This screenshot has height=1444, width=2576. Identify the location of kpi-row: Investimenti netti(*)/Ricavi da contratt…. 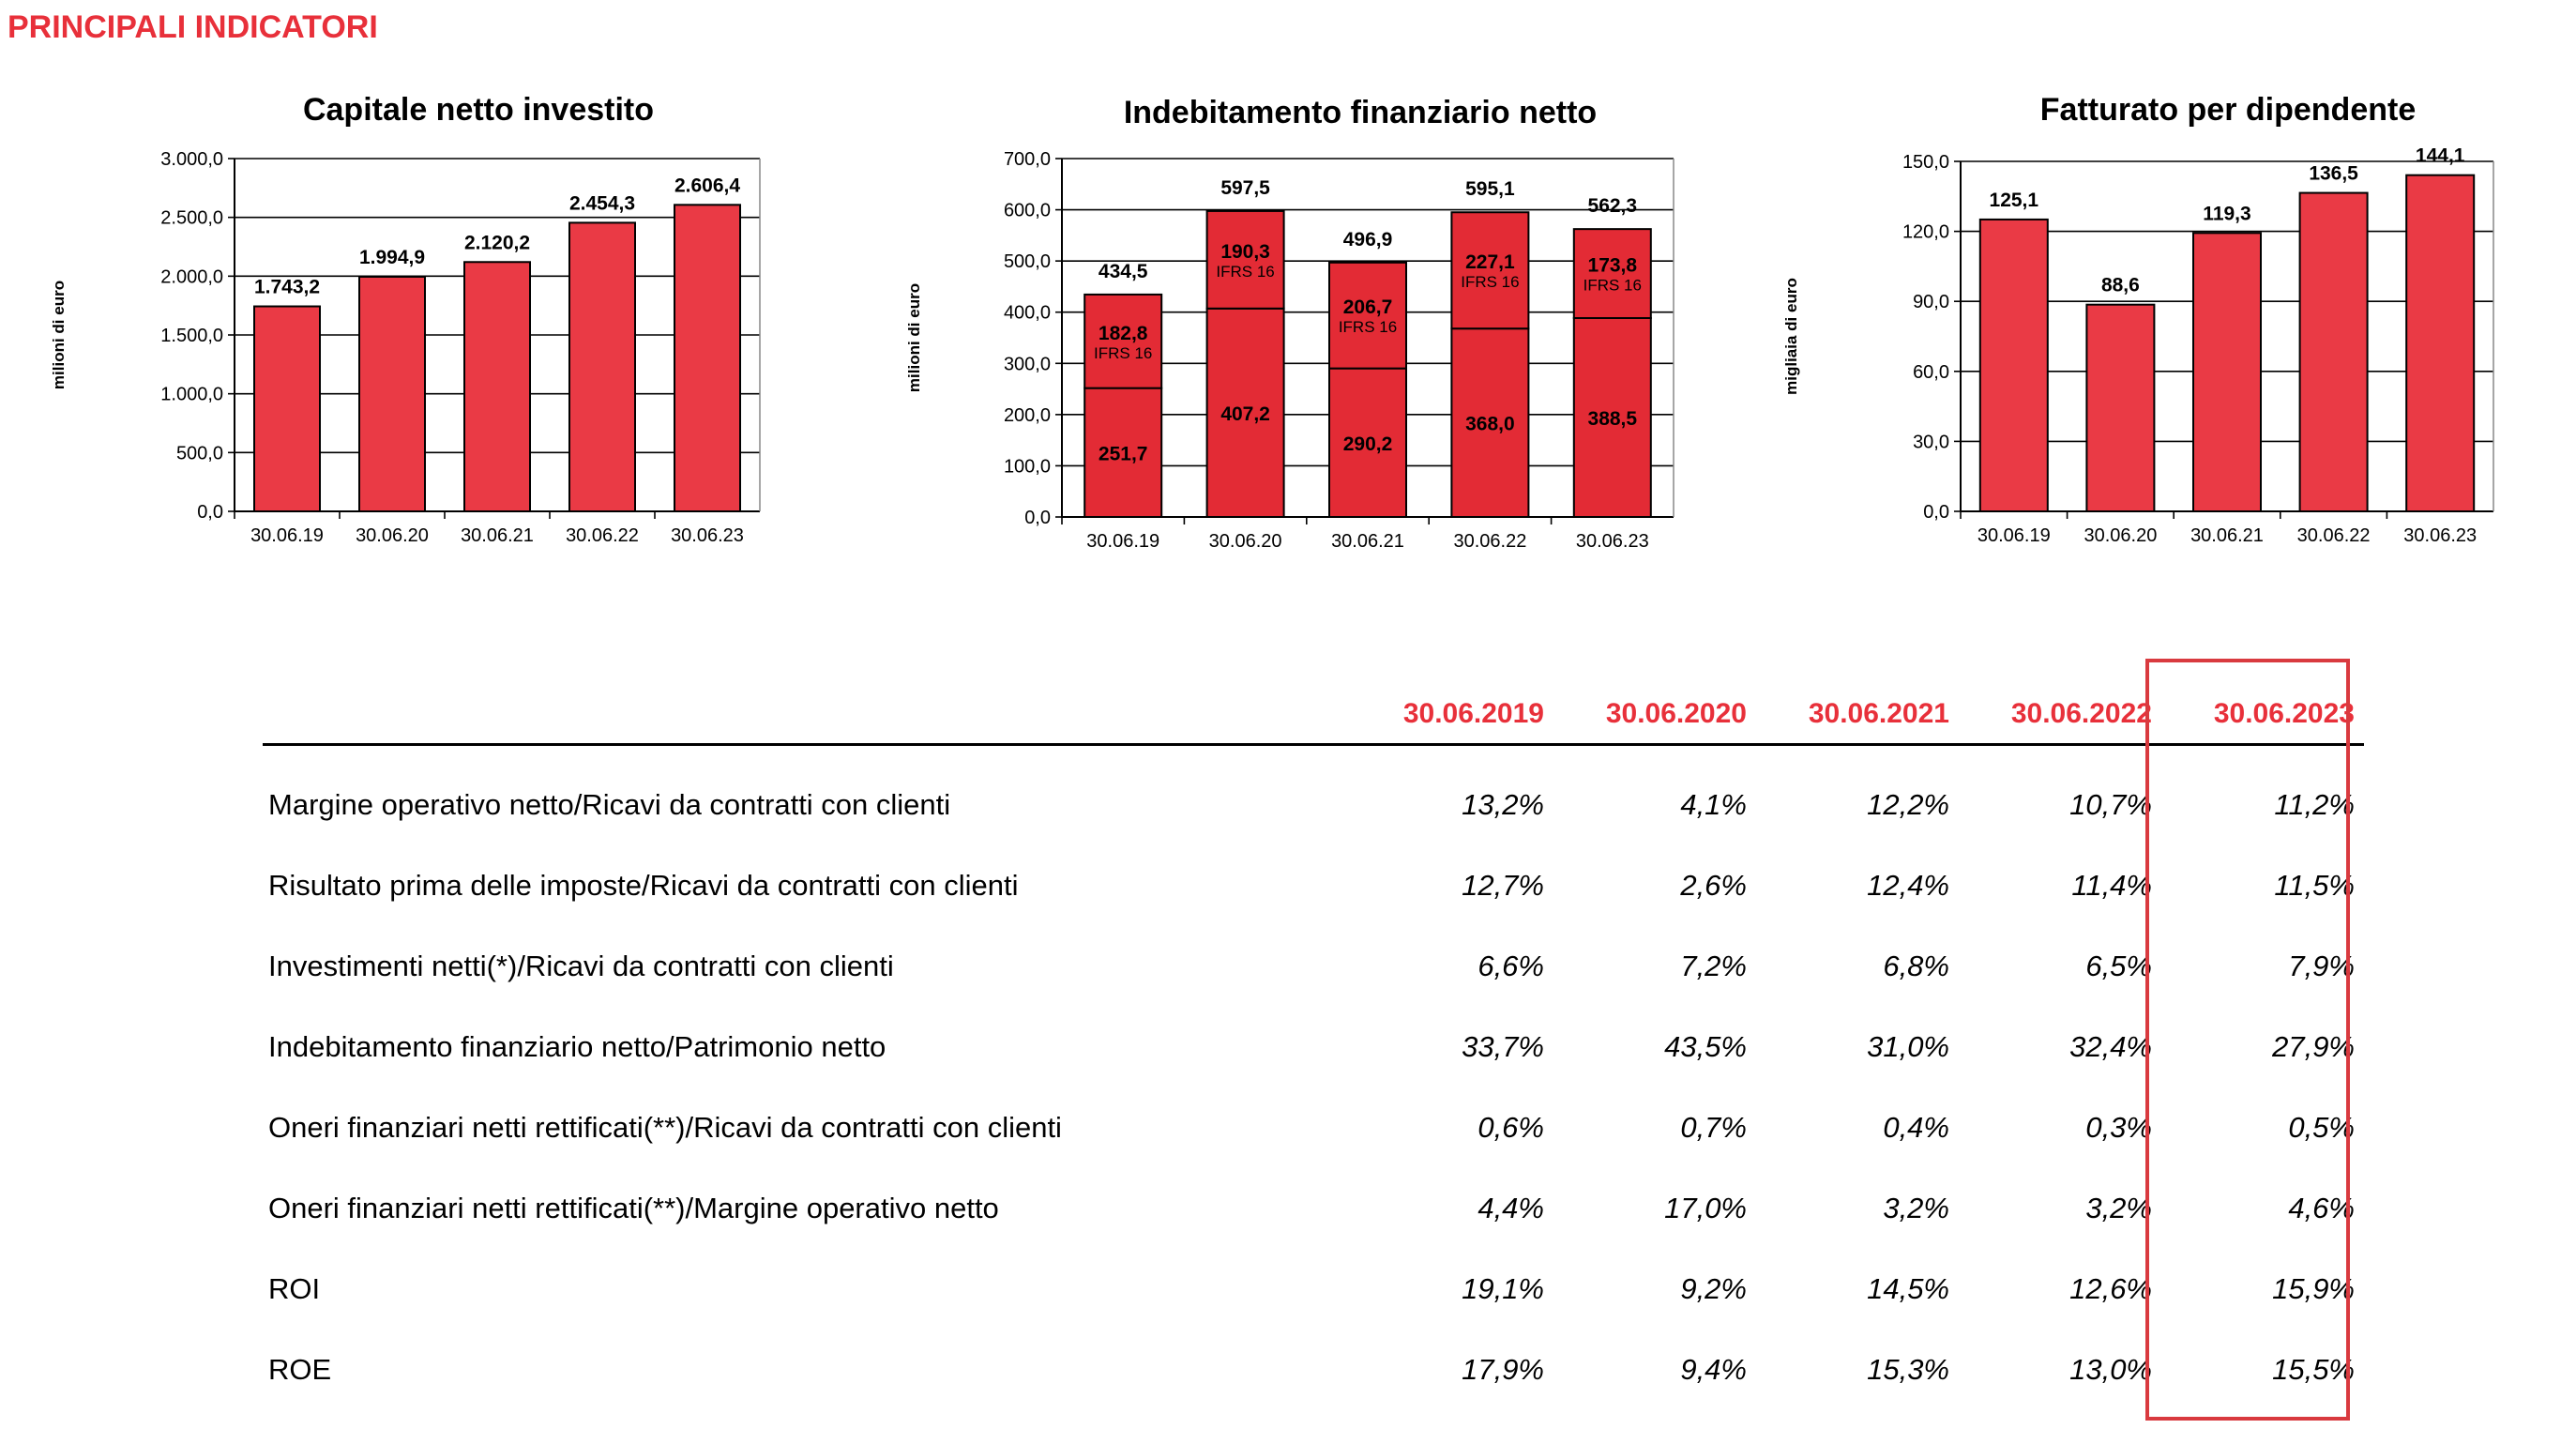
(1313, 967).